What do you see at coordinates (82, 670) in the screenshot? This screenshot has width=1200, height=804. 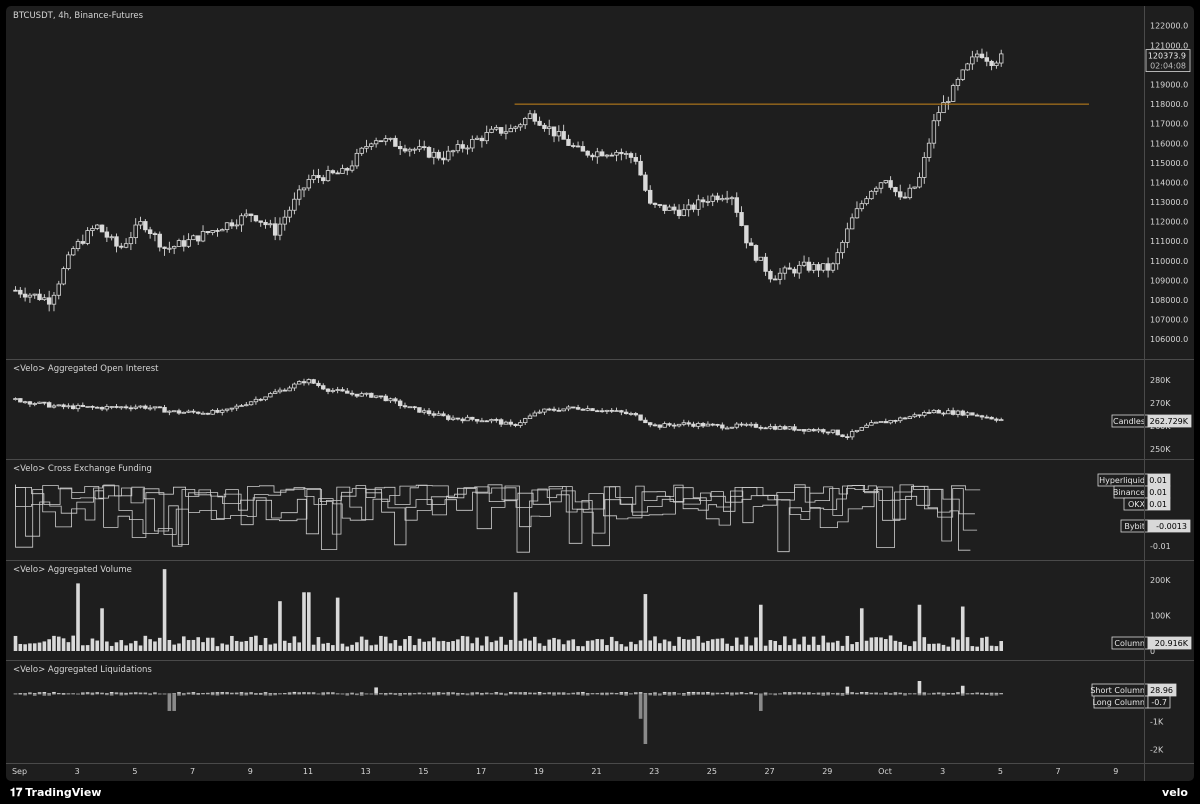 I see `liquidations-pane-label: <Velo> Aggregated Liquidations` at bounding box center [82, 670].